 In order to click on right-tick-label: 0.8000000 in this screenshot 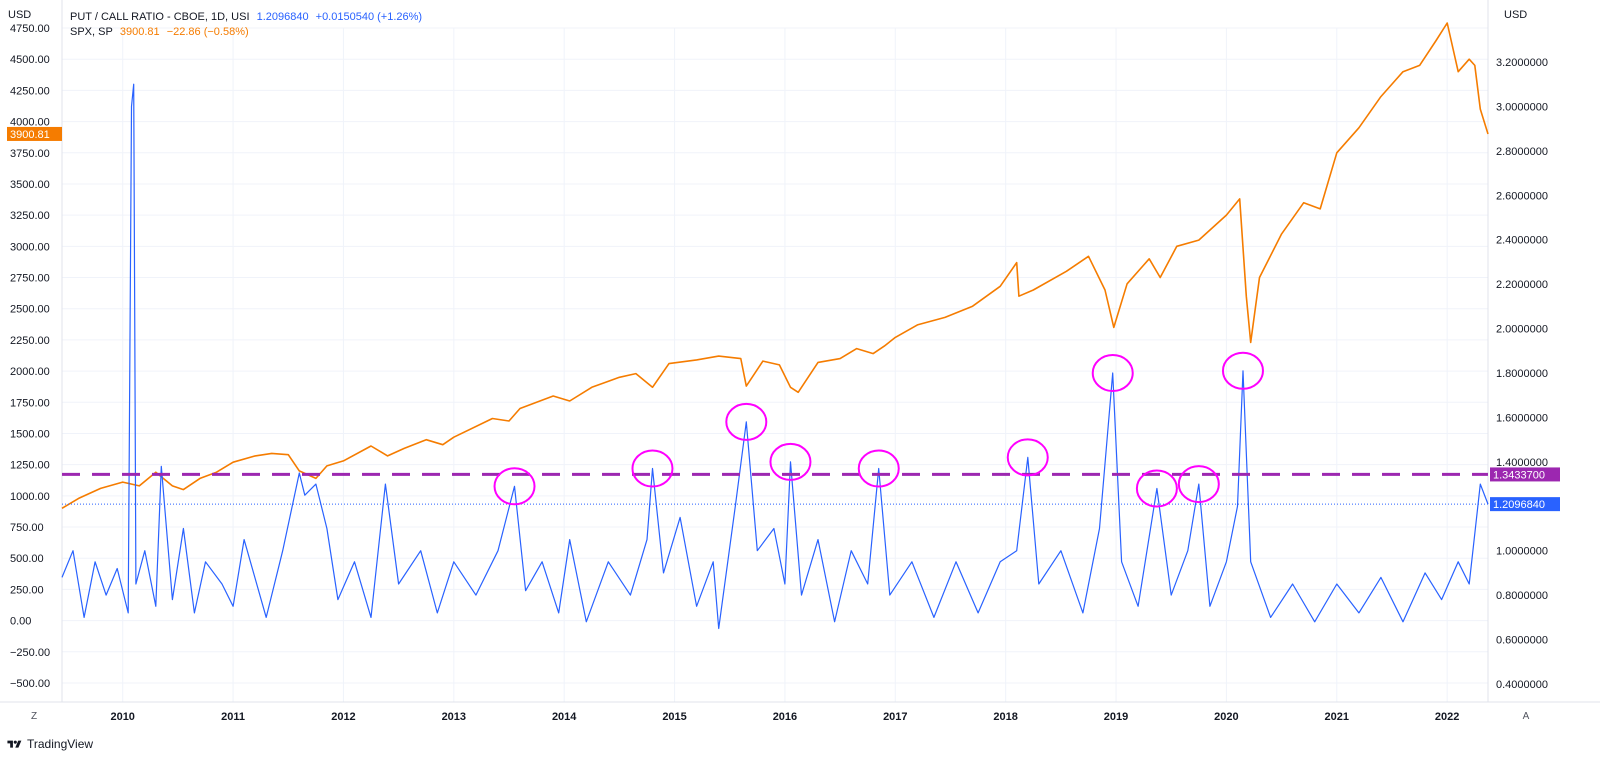, I will do `click(1522, 596)`.